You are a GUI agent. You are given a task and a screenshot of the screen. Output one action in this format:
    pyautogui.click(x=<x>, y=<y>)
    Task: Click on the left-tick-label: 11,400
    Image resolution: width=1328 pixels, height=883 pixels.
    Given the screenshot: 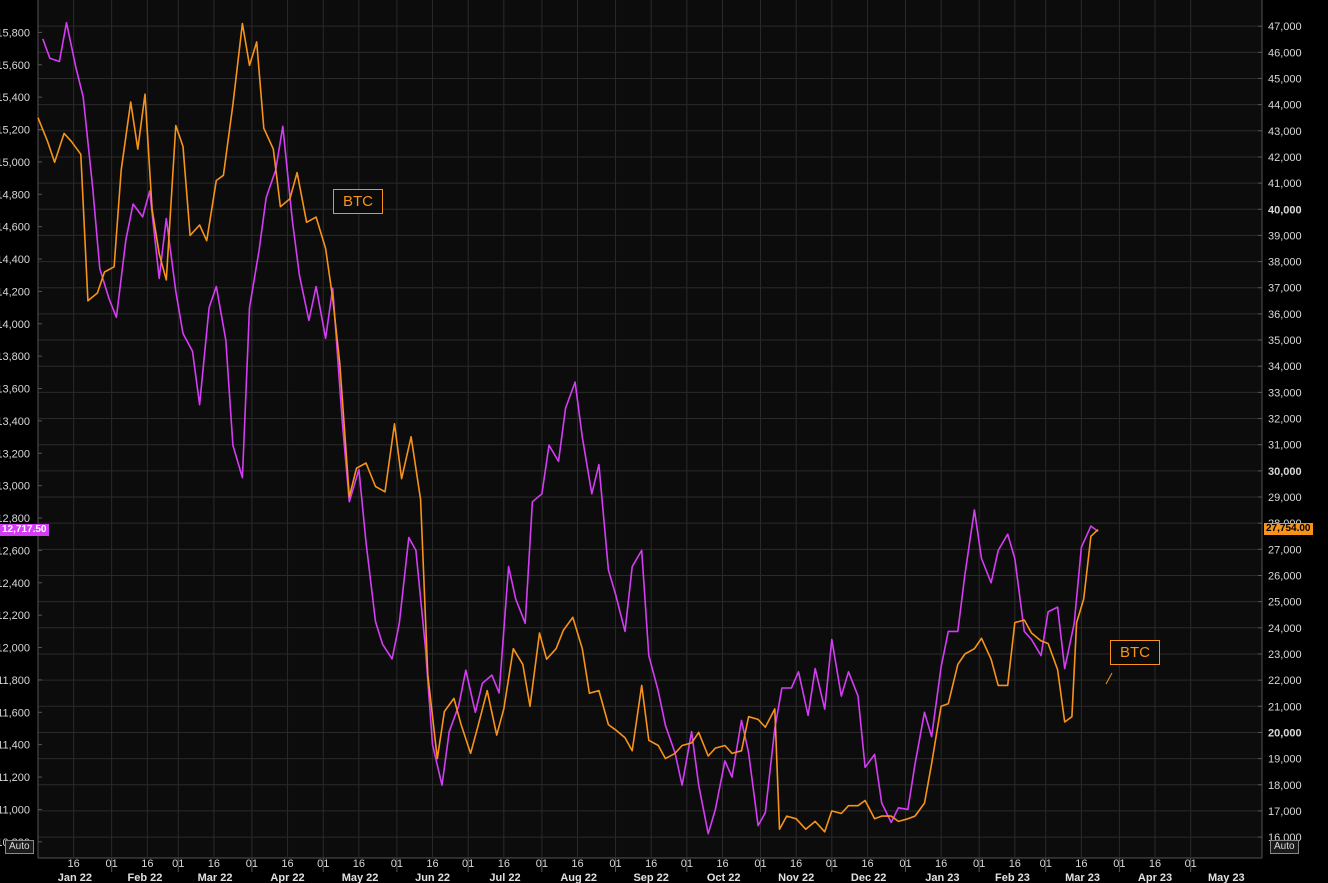 What is the action you would take?
    pyautogui.click(x=15, y=746)
    